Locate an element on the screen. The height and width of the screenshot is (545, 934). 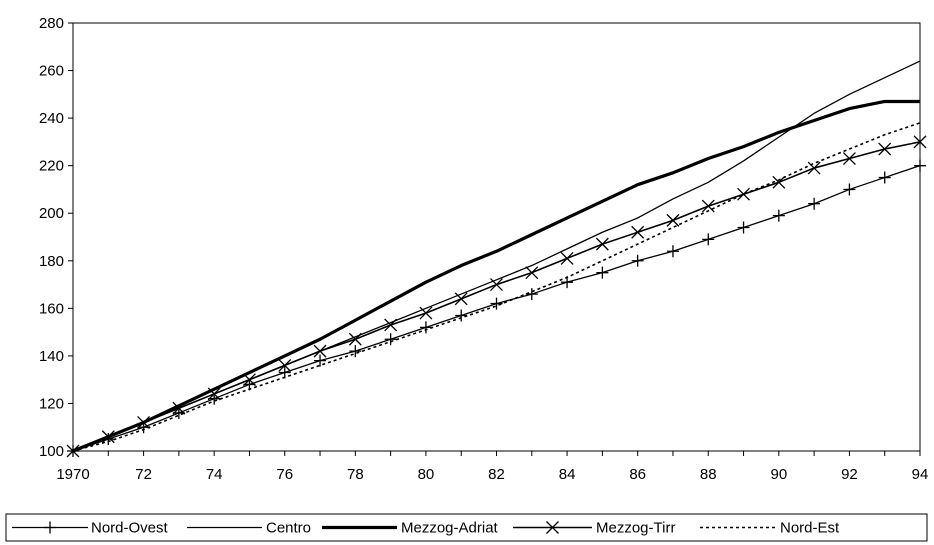
y-tick-label: 120 is located at coordinates (51, 403).